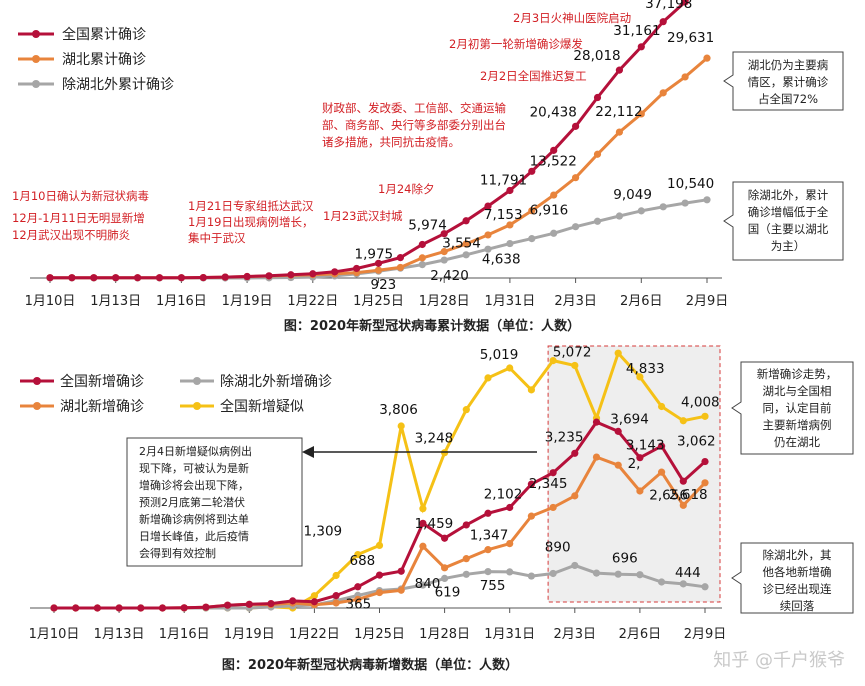 The image size is (865, 686). I want to click on x-tick-label: 2月3日, so click(575, 634).